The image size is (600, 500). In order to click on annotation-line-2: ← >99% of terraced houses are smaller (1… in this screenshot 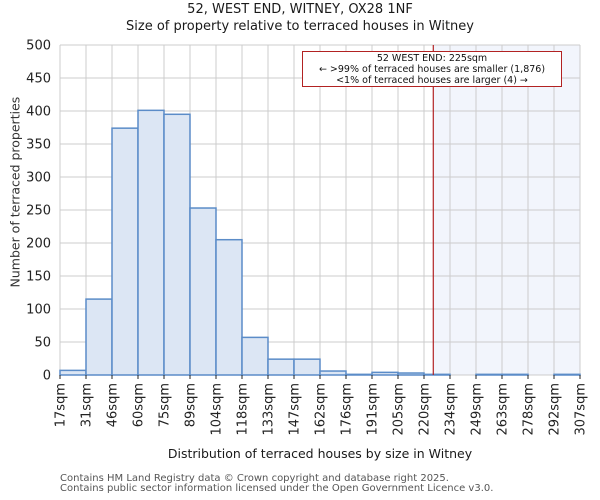, I will do `click(432, 69)`.